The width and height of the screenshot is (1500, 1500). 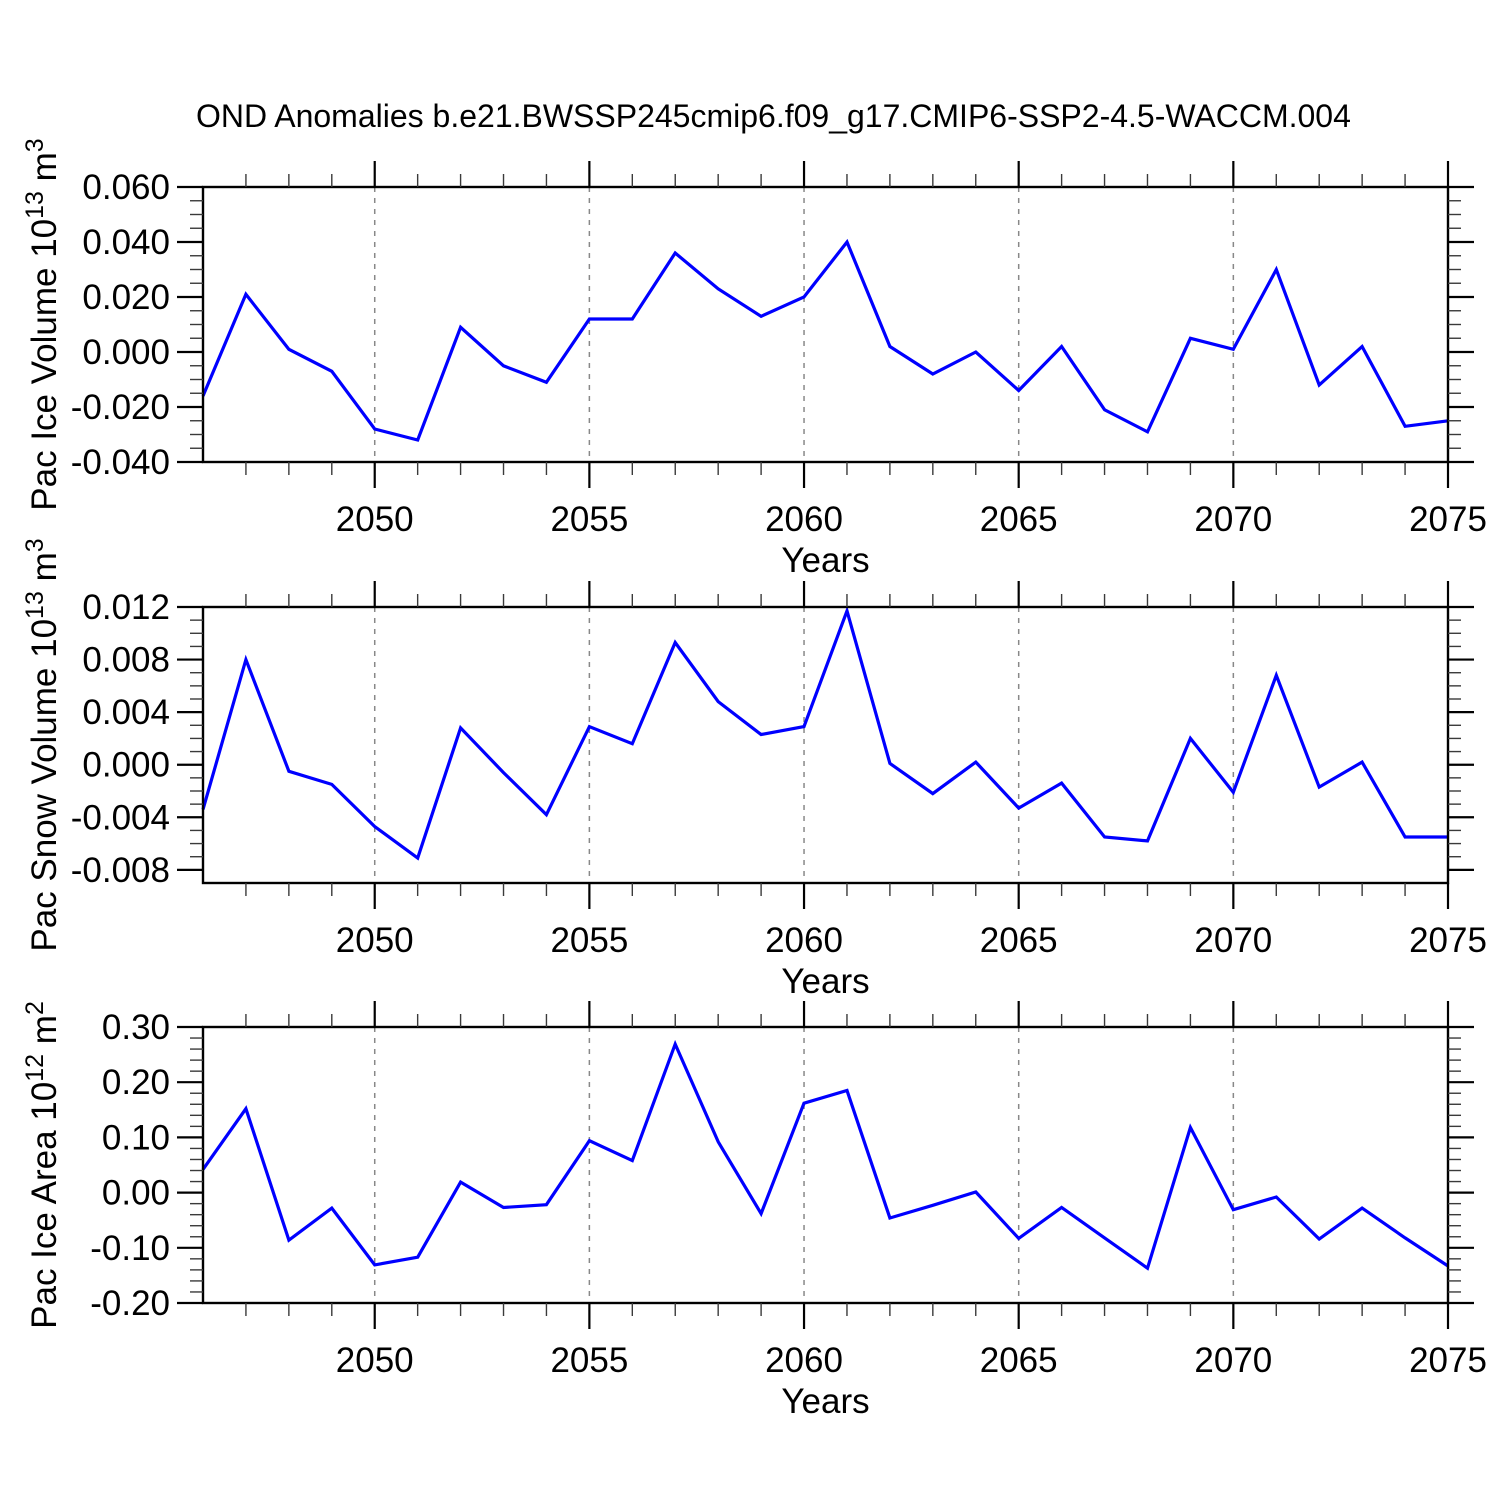 I want to click on y-tick-label: -0.020, so click(x=120, y=407).